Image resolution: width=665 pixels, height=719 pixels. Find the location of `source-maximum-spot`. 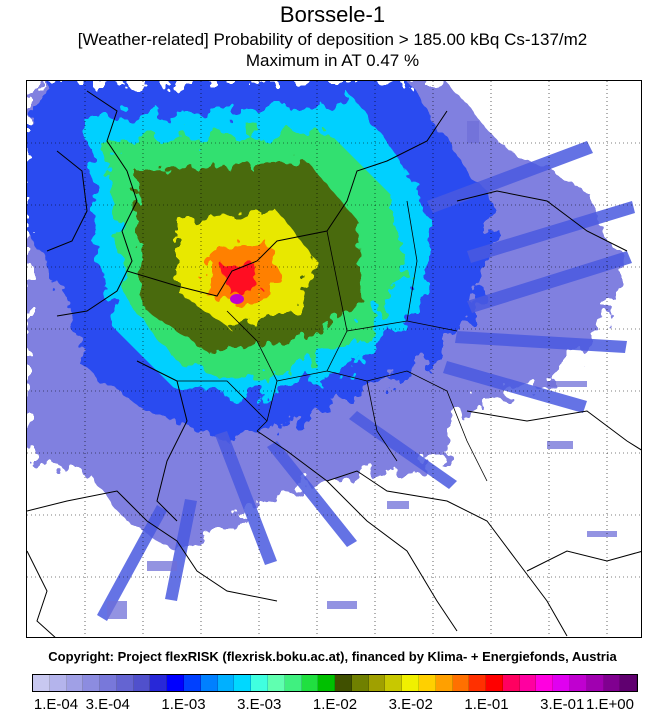

source-maximum-spot is located at coordinates (237, 299).